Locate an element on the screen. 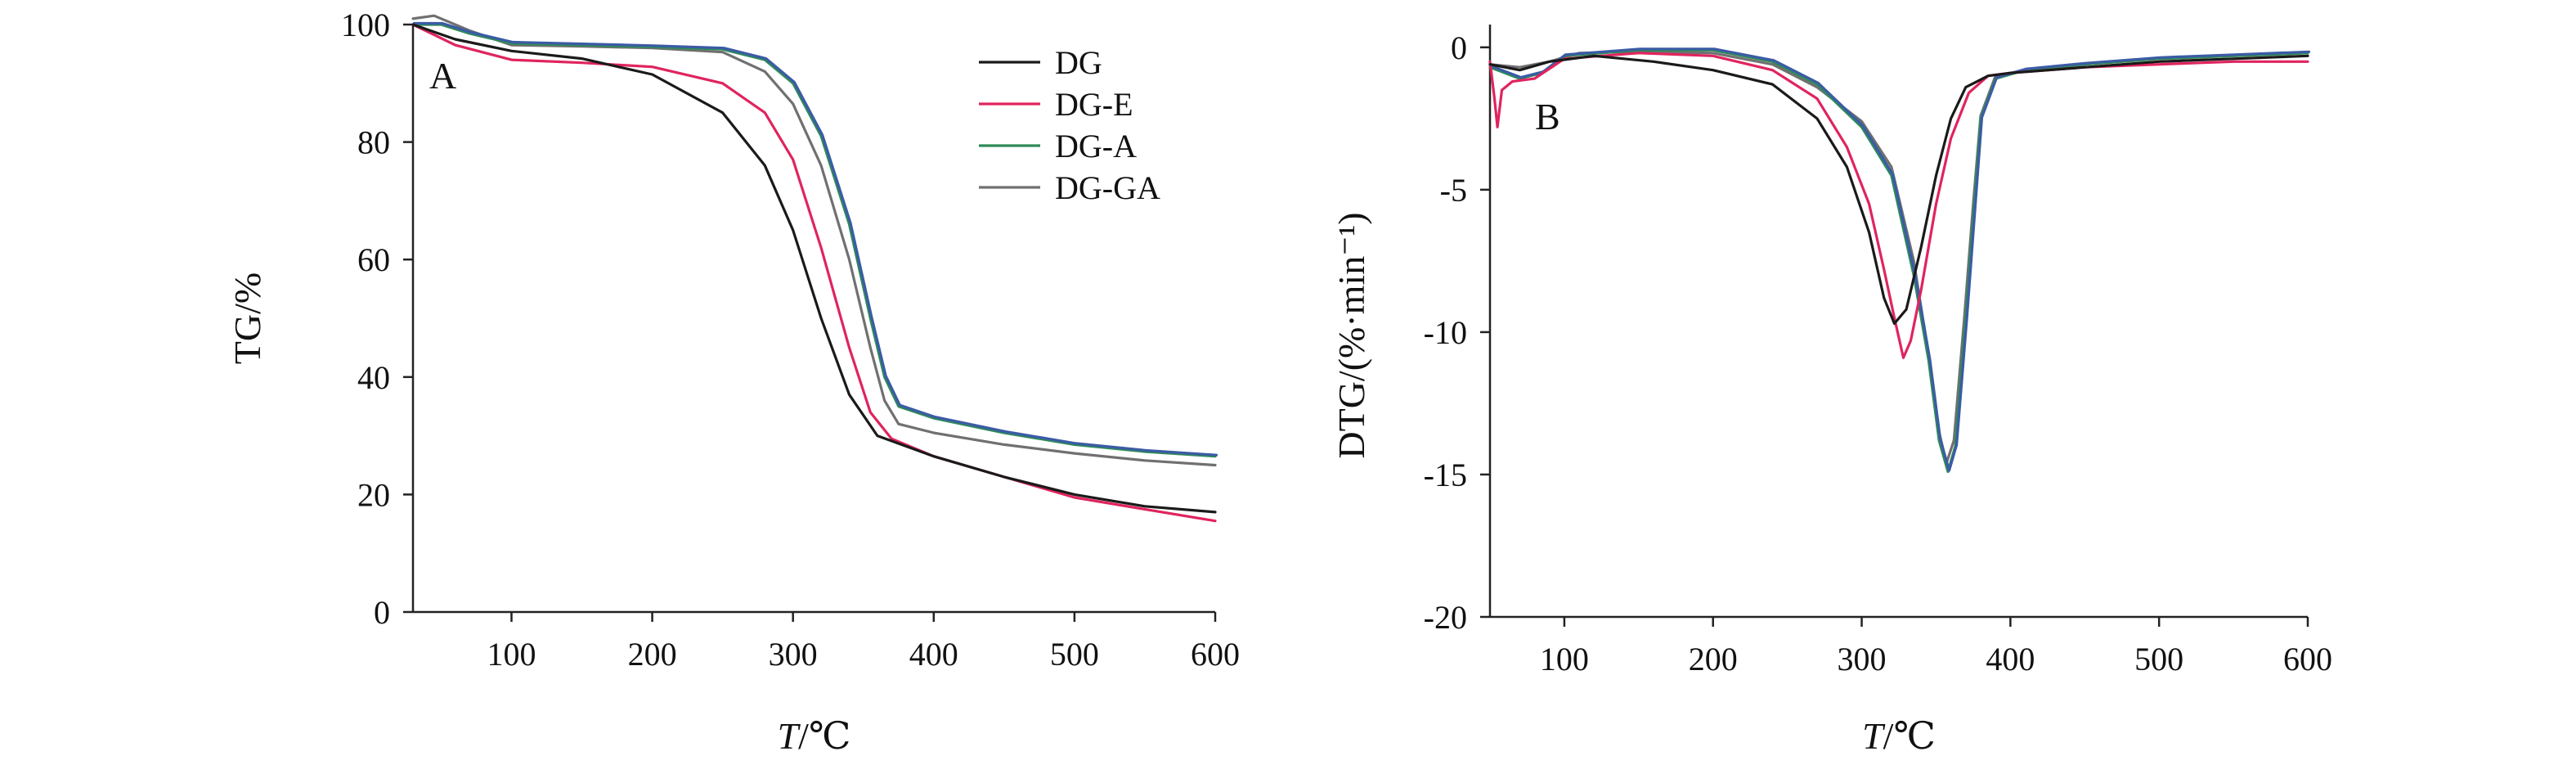 The image size is (2576, 774). legend-label-dg-a: DG-A is located at coordinates (1096, 146).